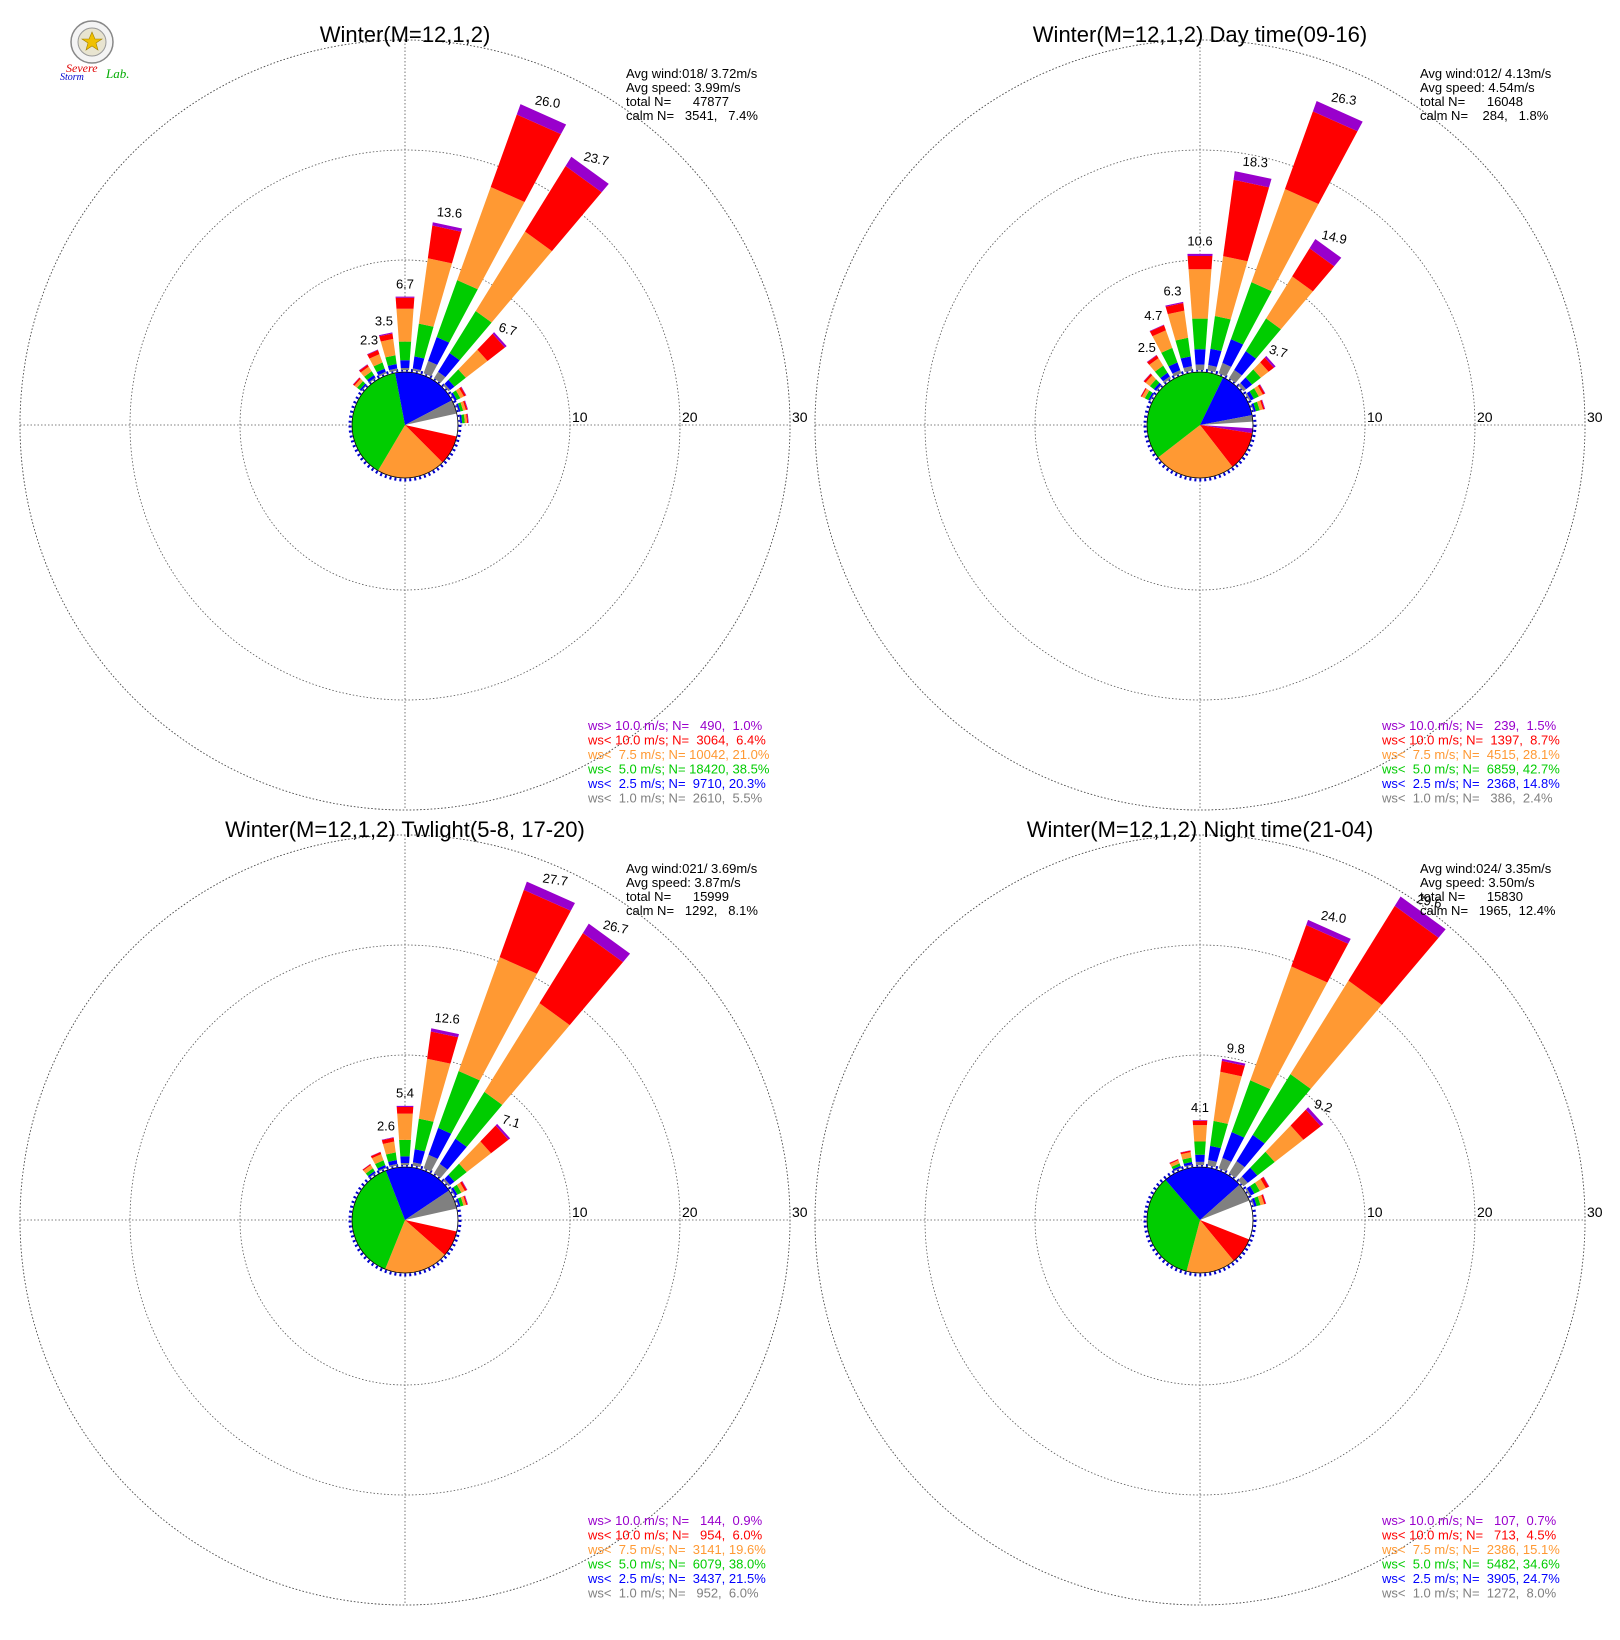  I want to click on legend-entry-purple: ws> 10.0 m/s; N= 490, 1.0%, so click(675, 725).